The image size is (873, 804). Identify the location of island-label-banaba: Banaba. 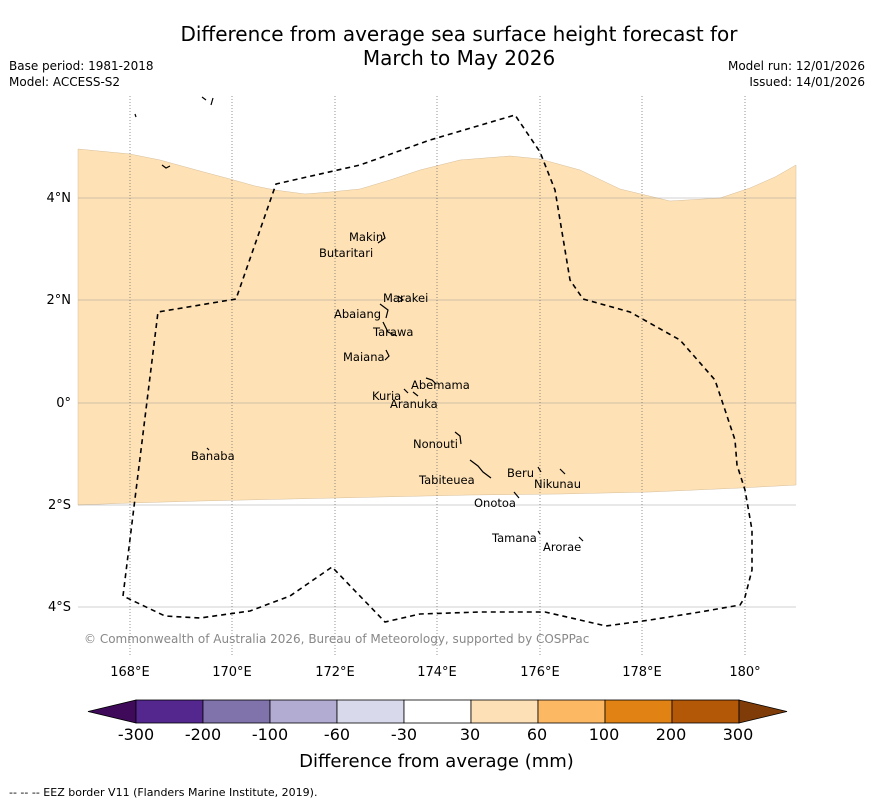
(213, 456).